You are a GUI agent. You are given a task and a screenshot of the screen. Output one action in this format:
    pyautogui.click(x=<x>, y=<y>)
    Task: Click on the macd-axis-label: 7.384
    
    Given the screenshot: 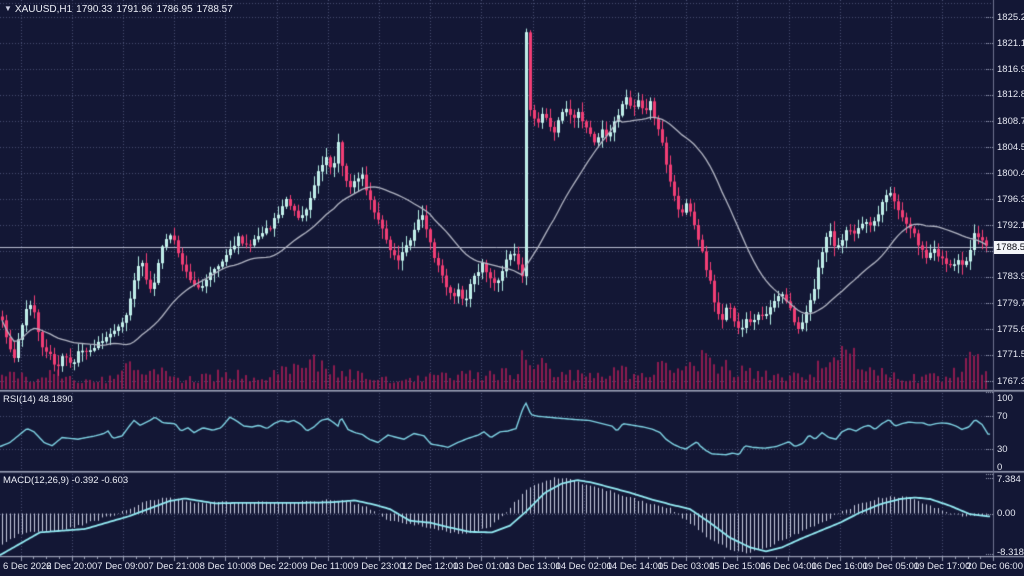 What is the action you would take?
    pyautogui.click(x=1009, y=479)
    